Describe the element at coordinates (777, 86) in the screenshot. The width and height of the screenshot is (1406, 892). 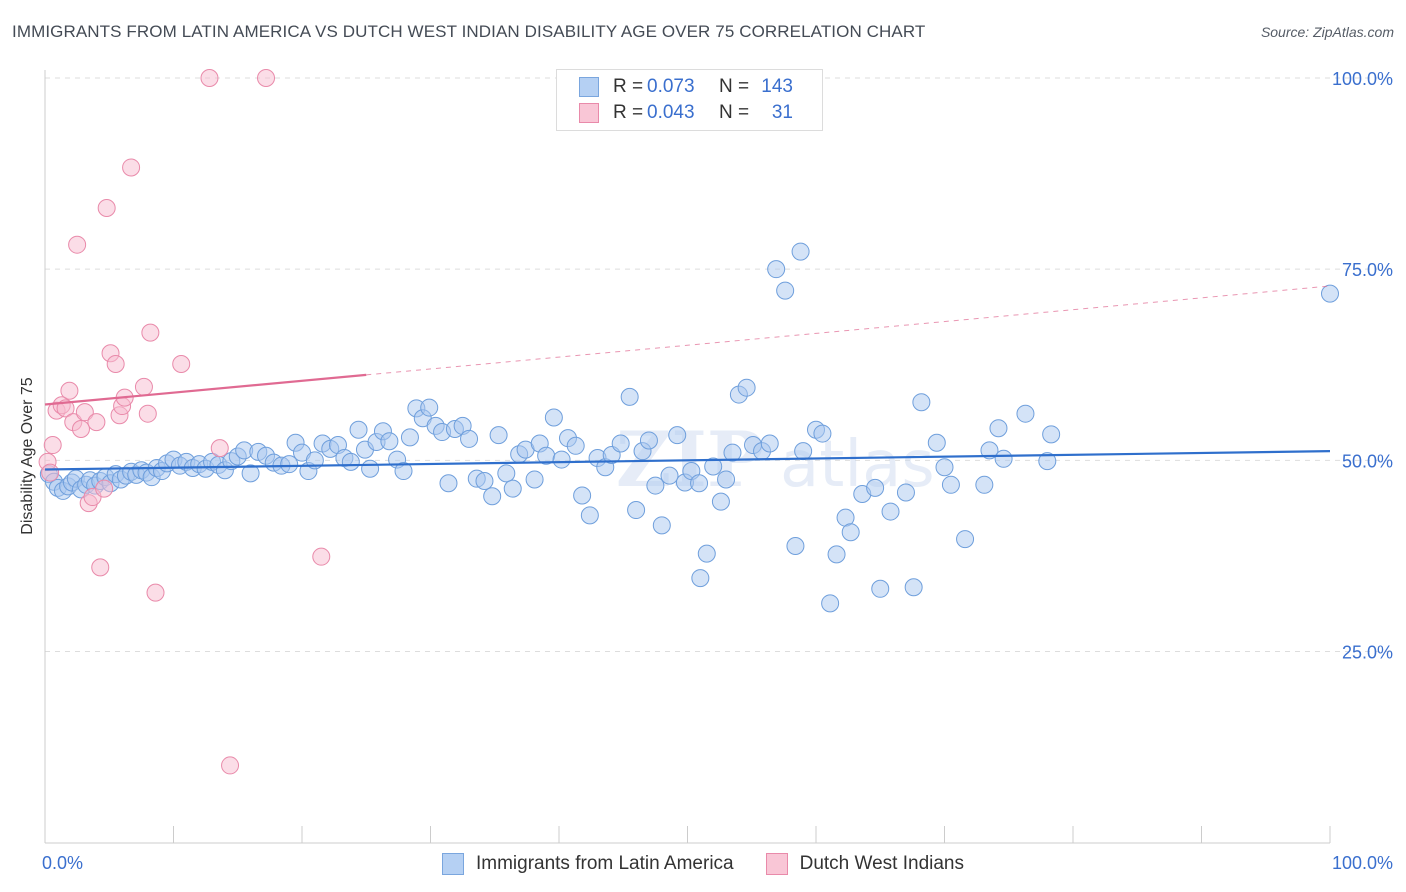
I see `legend-n-value: 143` at that location.